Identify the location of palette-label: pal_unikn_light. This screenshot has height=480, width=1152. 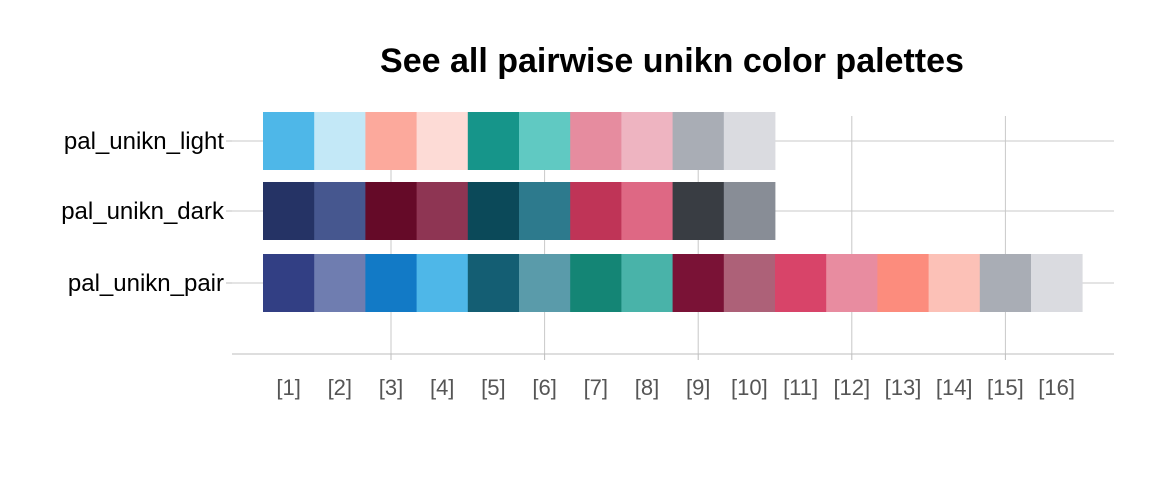
(144, 141).